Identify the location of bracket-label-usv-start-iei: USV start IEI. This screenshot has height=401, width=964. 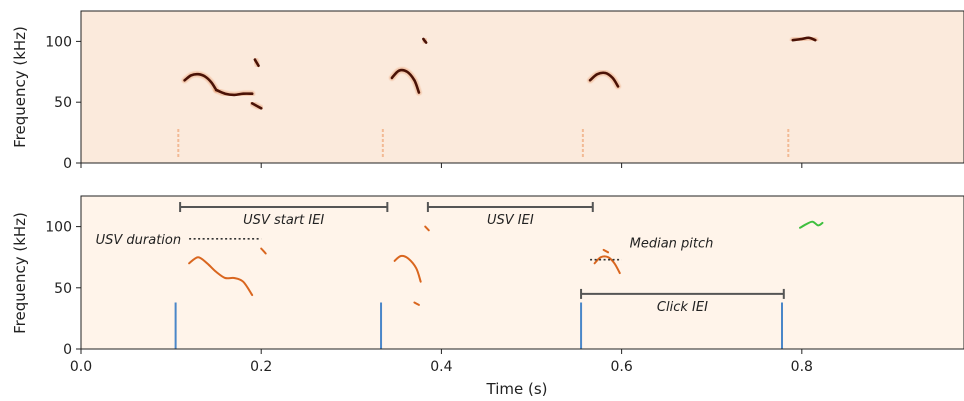
(283, 220).